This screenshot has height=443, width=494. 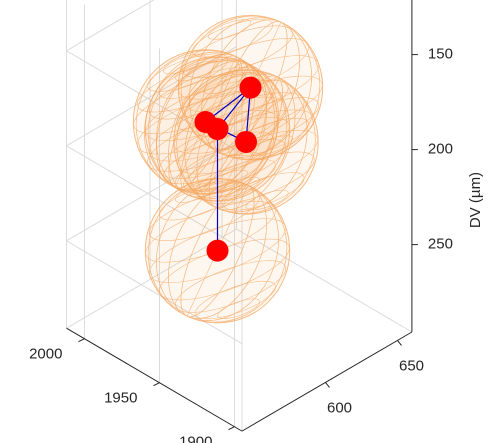 I want to click on x-axis, so click(x=154, y=379).